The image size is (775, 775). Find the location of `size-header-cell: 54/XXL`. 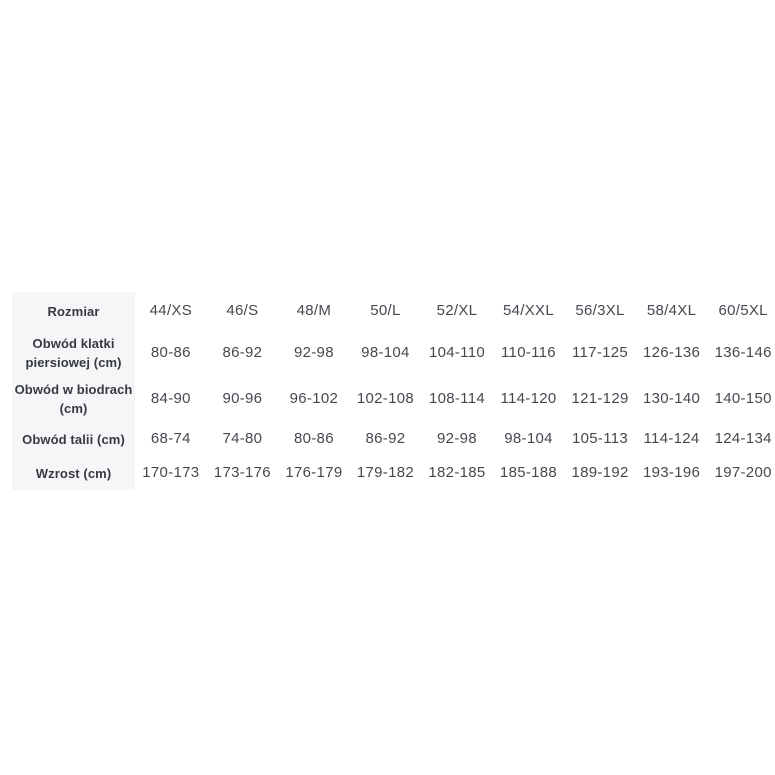

size-header-cell: 54/XXL is located at coordinates (528, 310).